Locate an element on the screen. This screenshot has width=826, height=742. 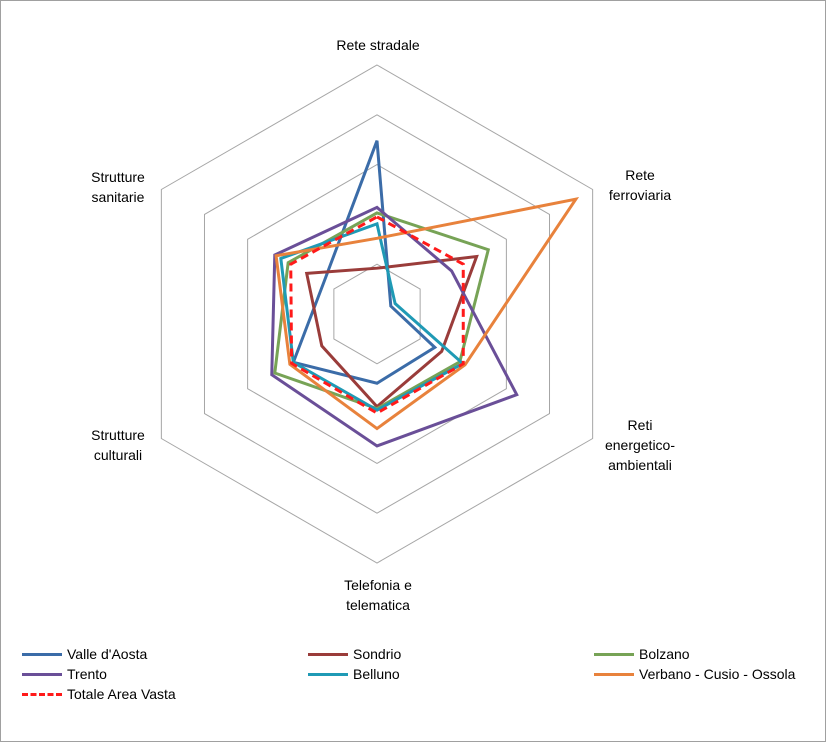
series-verbano-cusio-ossola is located at coordinates (427, 314).